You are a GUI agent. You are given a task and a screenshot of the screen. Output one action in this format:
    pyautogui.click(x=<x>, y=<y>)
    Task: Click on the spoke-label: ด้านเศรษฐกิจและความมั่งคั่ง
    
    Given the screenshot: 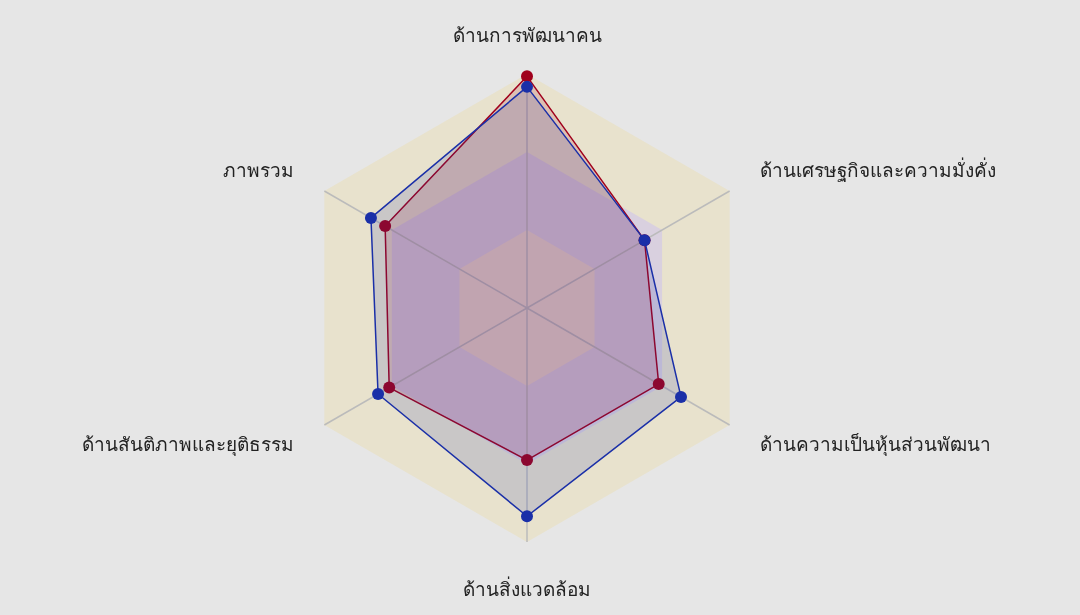 What is the action you would take?
    pyautogui.click(x=877, y=169)
    